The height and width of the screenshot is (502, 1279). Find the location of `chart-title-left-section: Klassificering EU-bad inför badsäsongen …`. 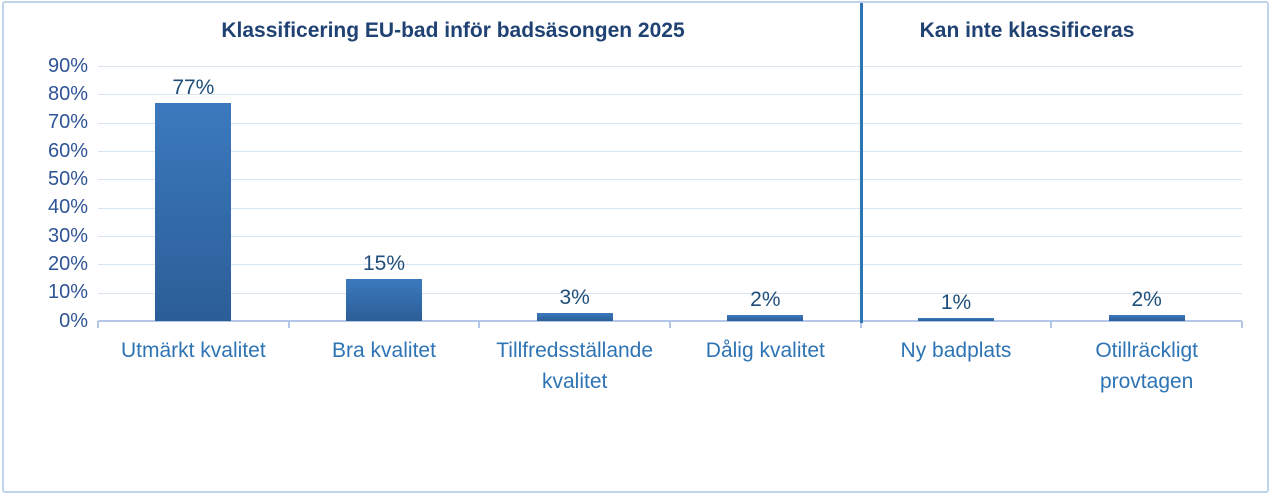

chart-title-left-section: Klassificering EU-bad inför badsäsongen … is located at coordinates (453, 30).